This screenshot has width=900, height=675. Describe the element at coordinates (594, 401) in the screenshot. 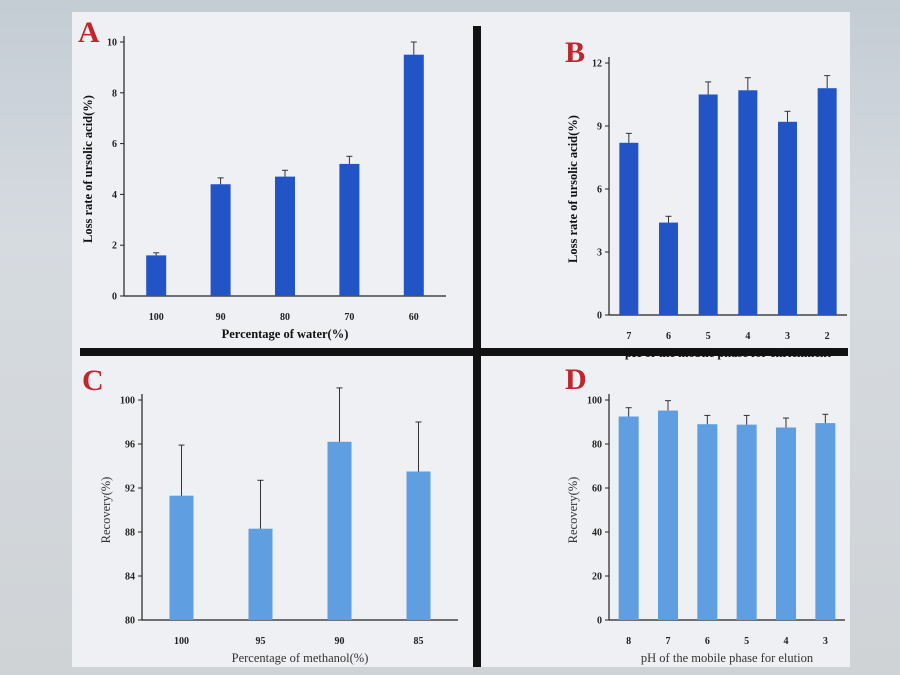

I see `y-tick-label-d: 100` at that location.